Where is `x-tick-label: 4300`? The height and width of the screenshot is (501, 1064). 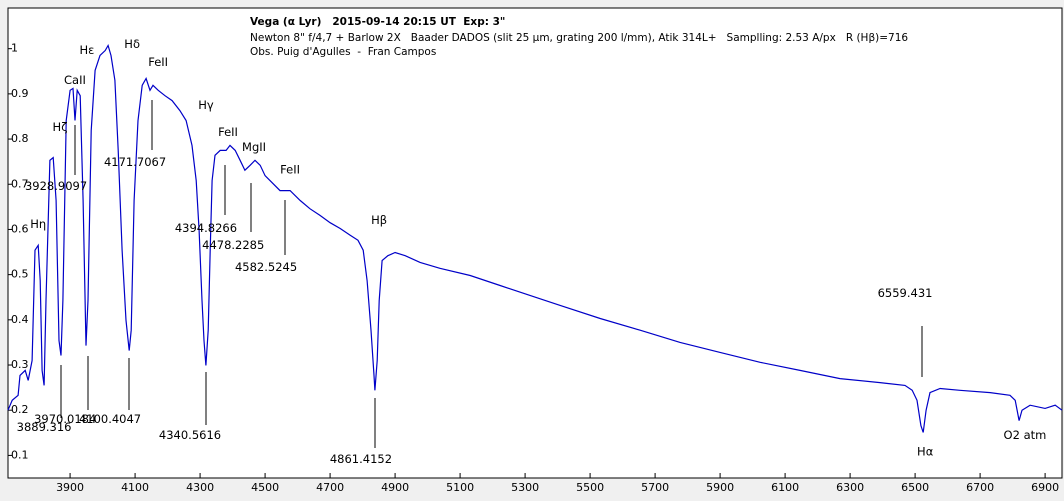 x-tick-label: 4300 is located at coordinates (200, 487).